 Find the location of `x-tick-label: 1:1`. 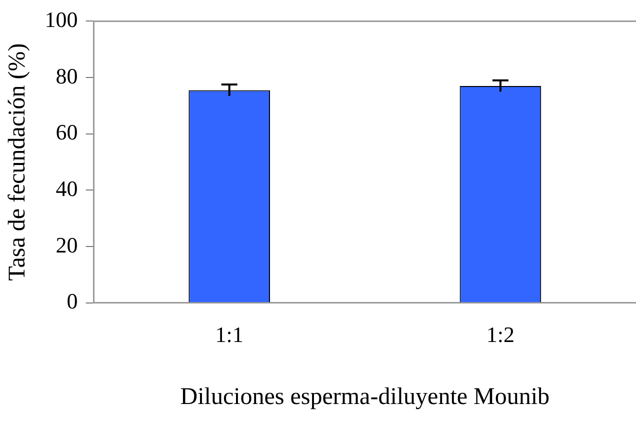

x-tick-label: 1:1 is located at coordinates (229, 334).